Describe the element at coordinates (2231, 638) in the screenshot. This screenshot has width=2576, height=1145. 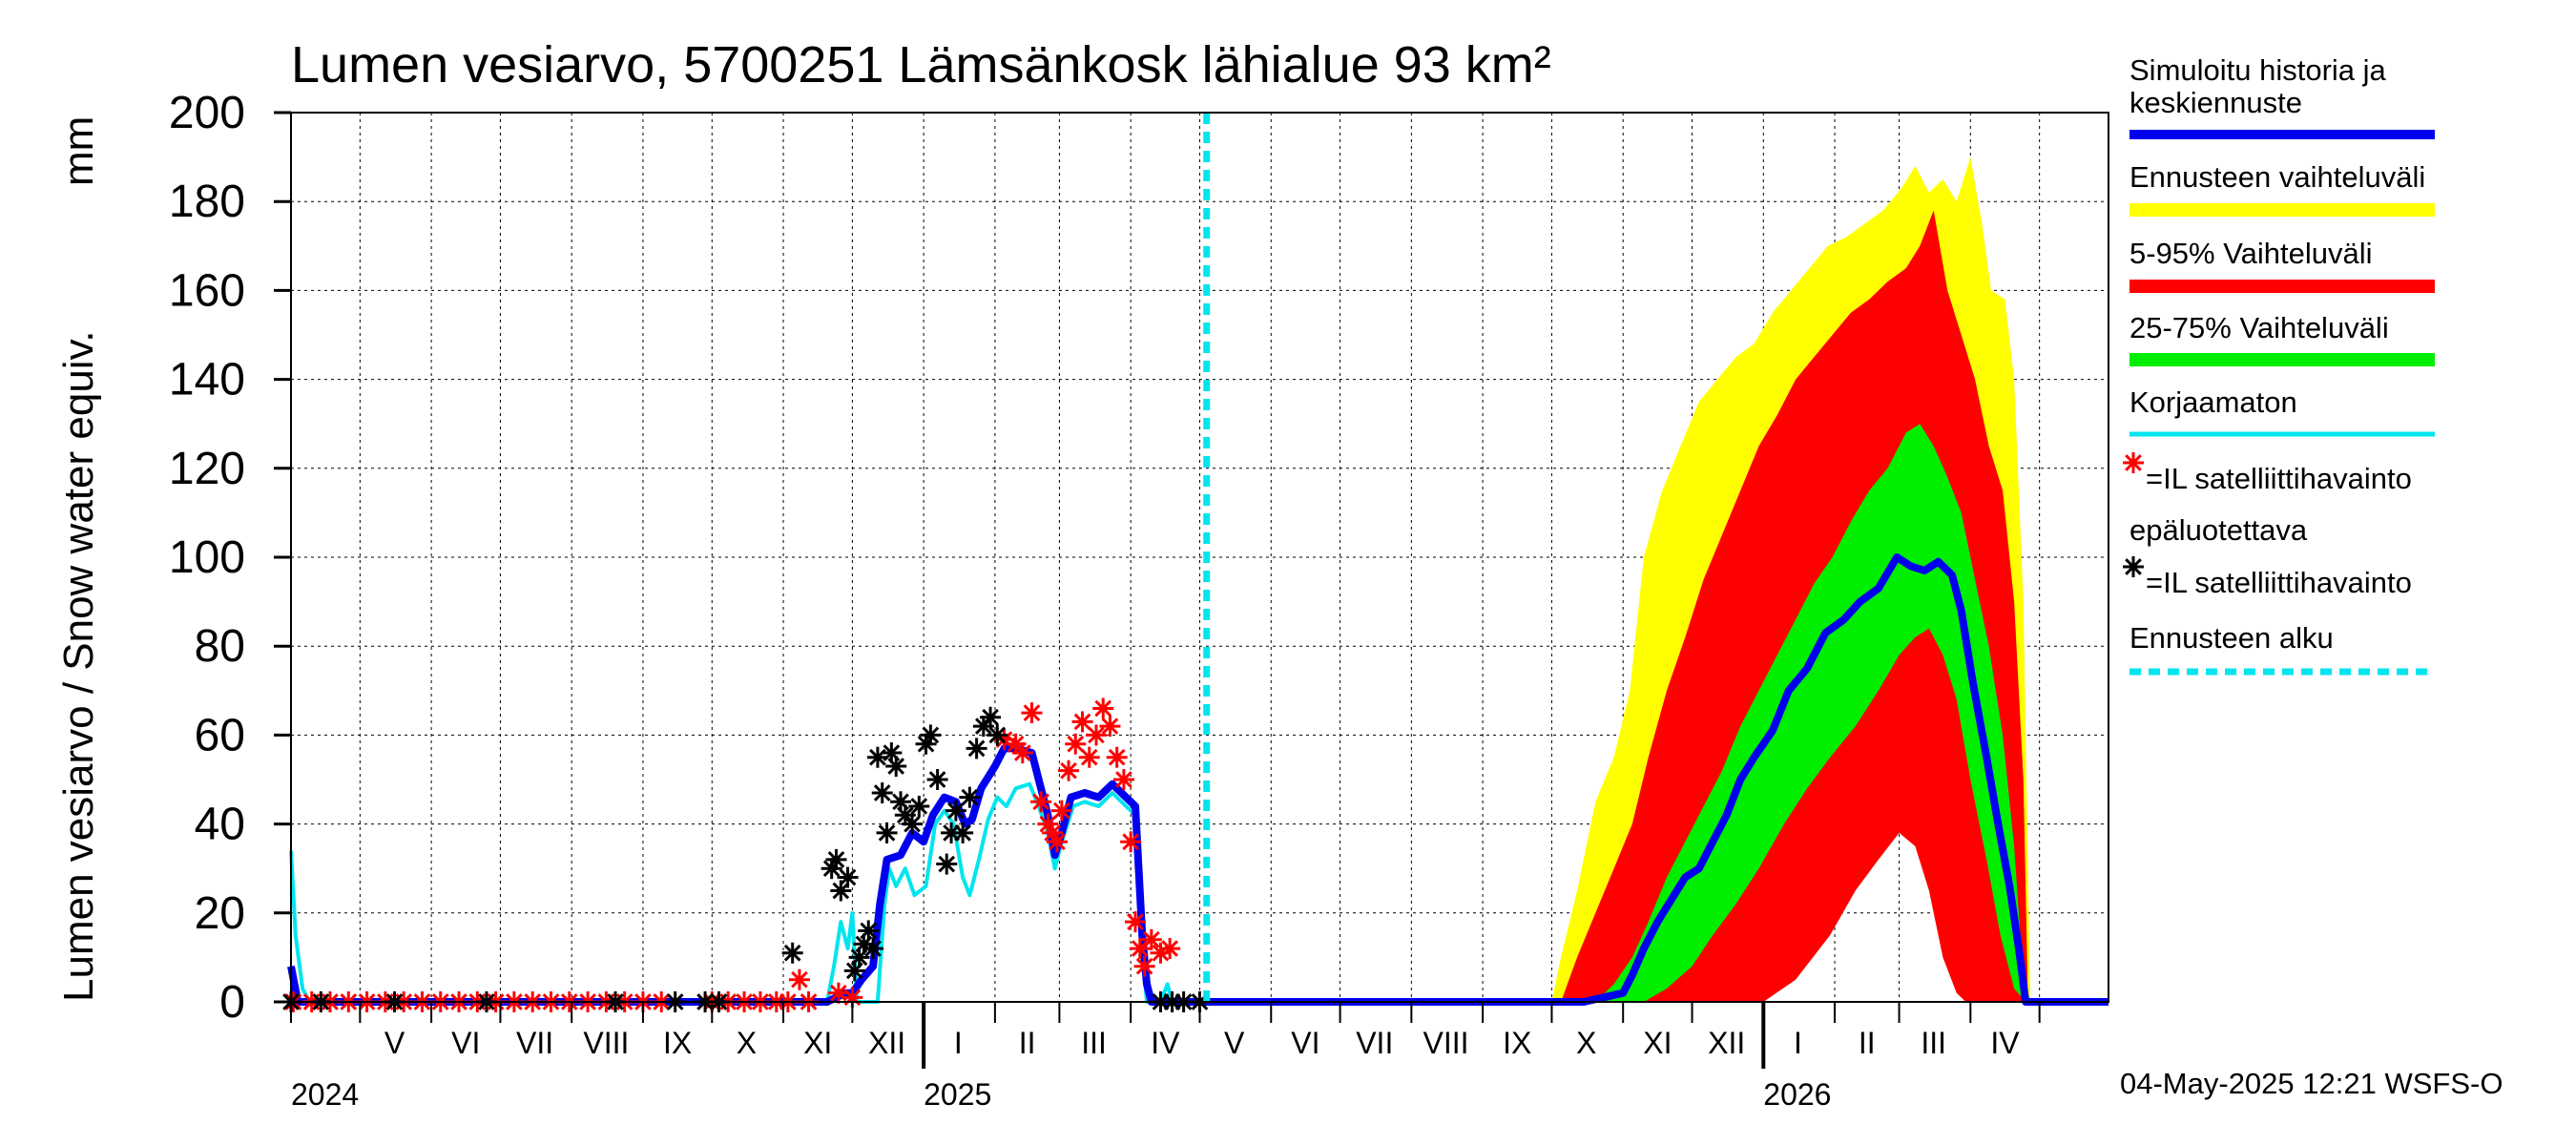
I see `legend-label-forecast-start: Ennusteen alku` at that location.